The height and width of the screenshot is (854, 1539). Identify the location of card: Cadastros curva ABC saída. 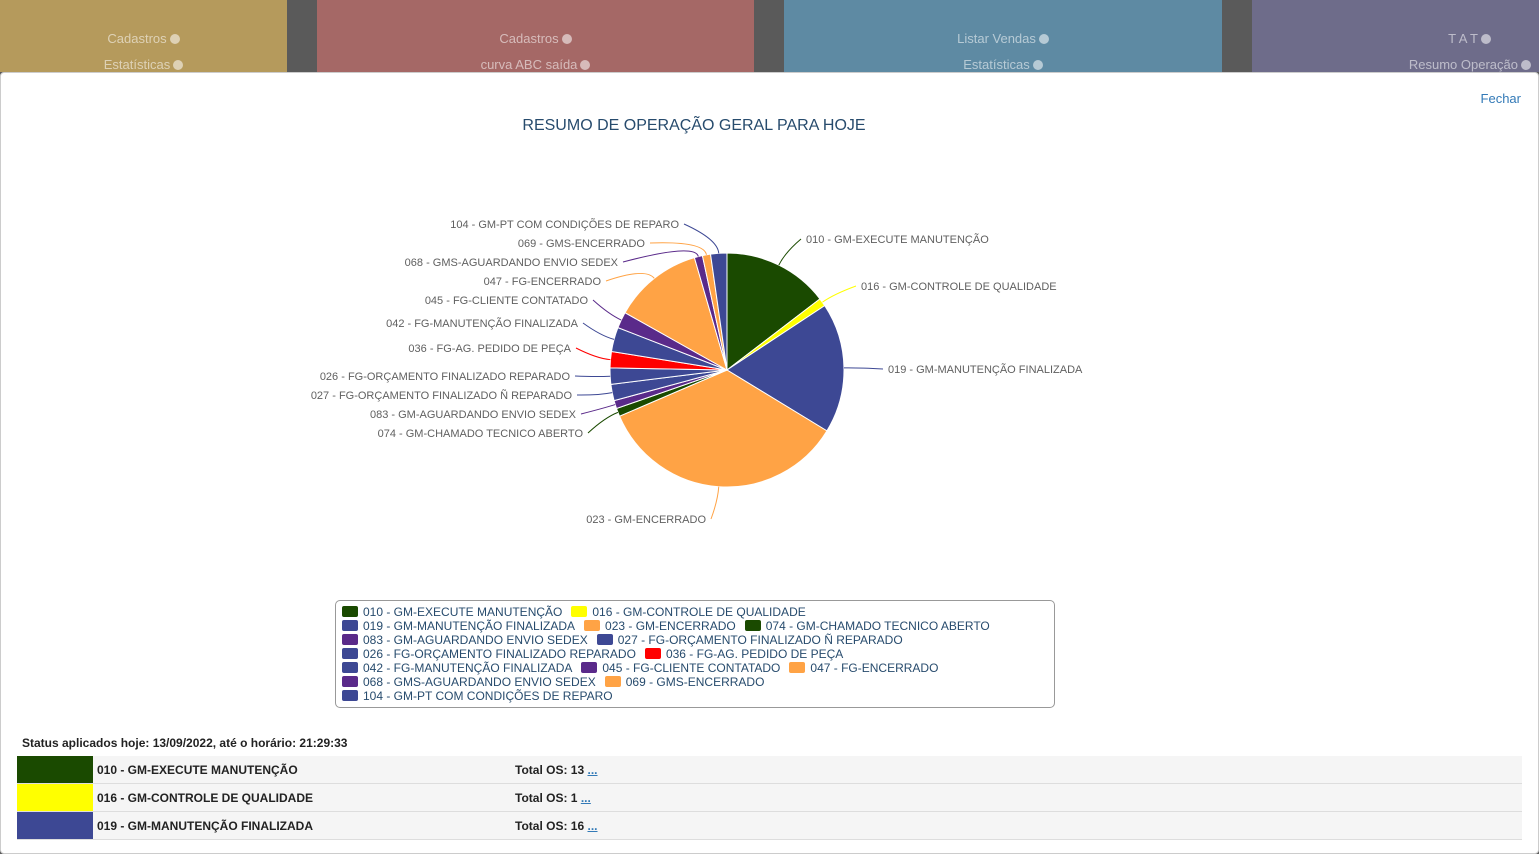
(535, 36).